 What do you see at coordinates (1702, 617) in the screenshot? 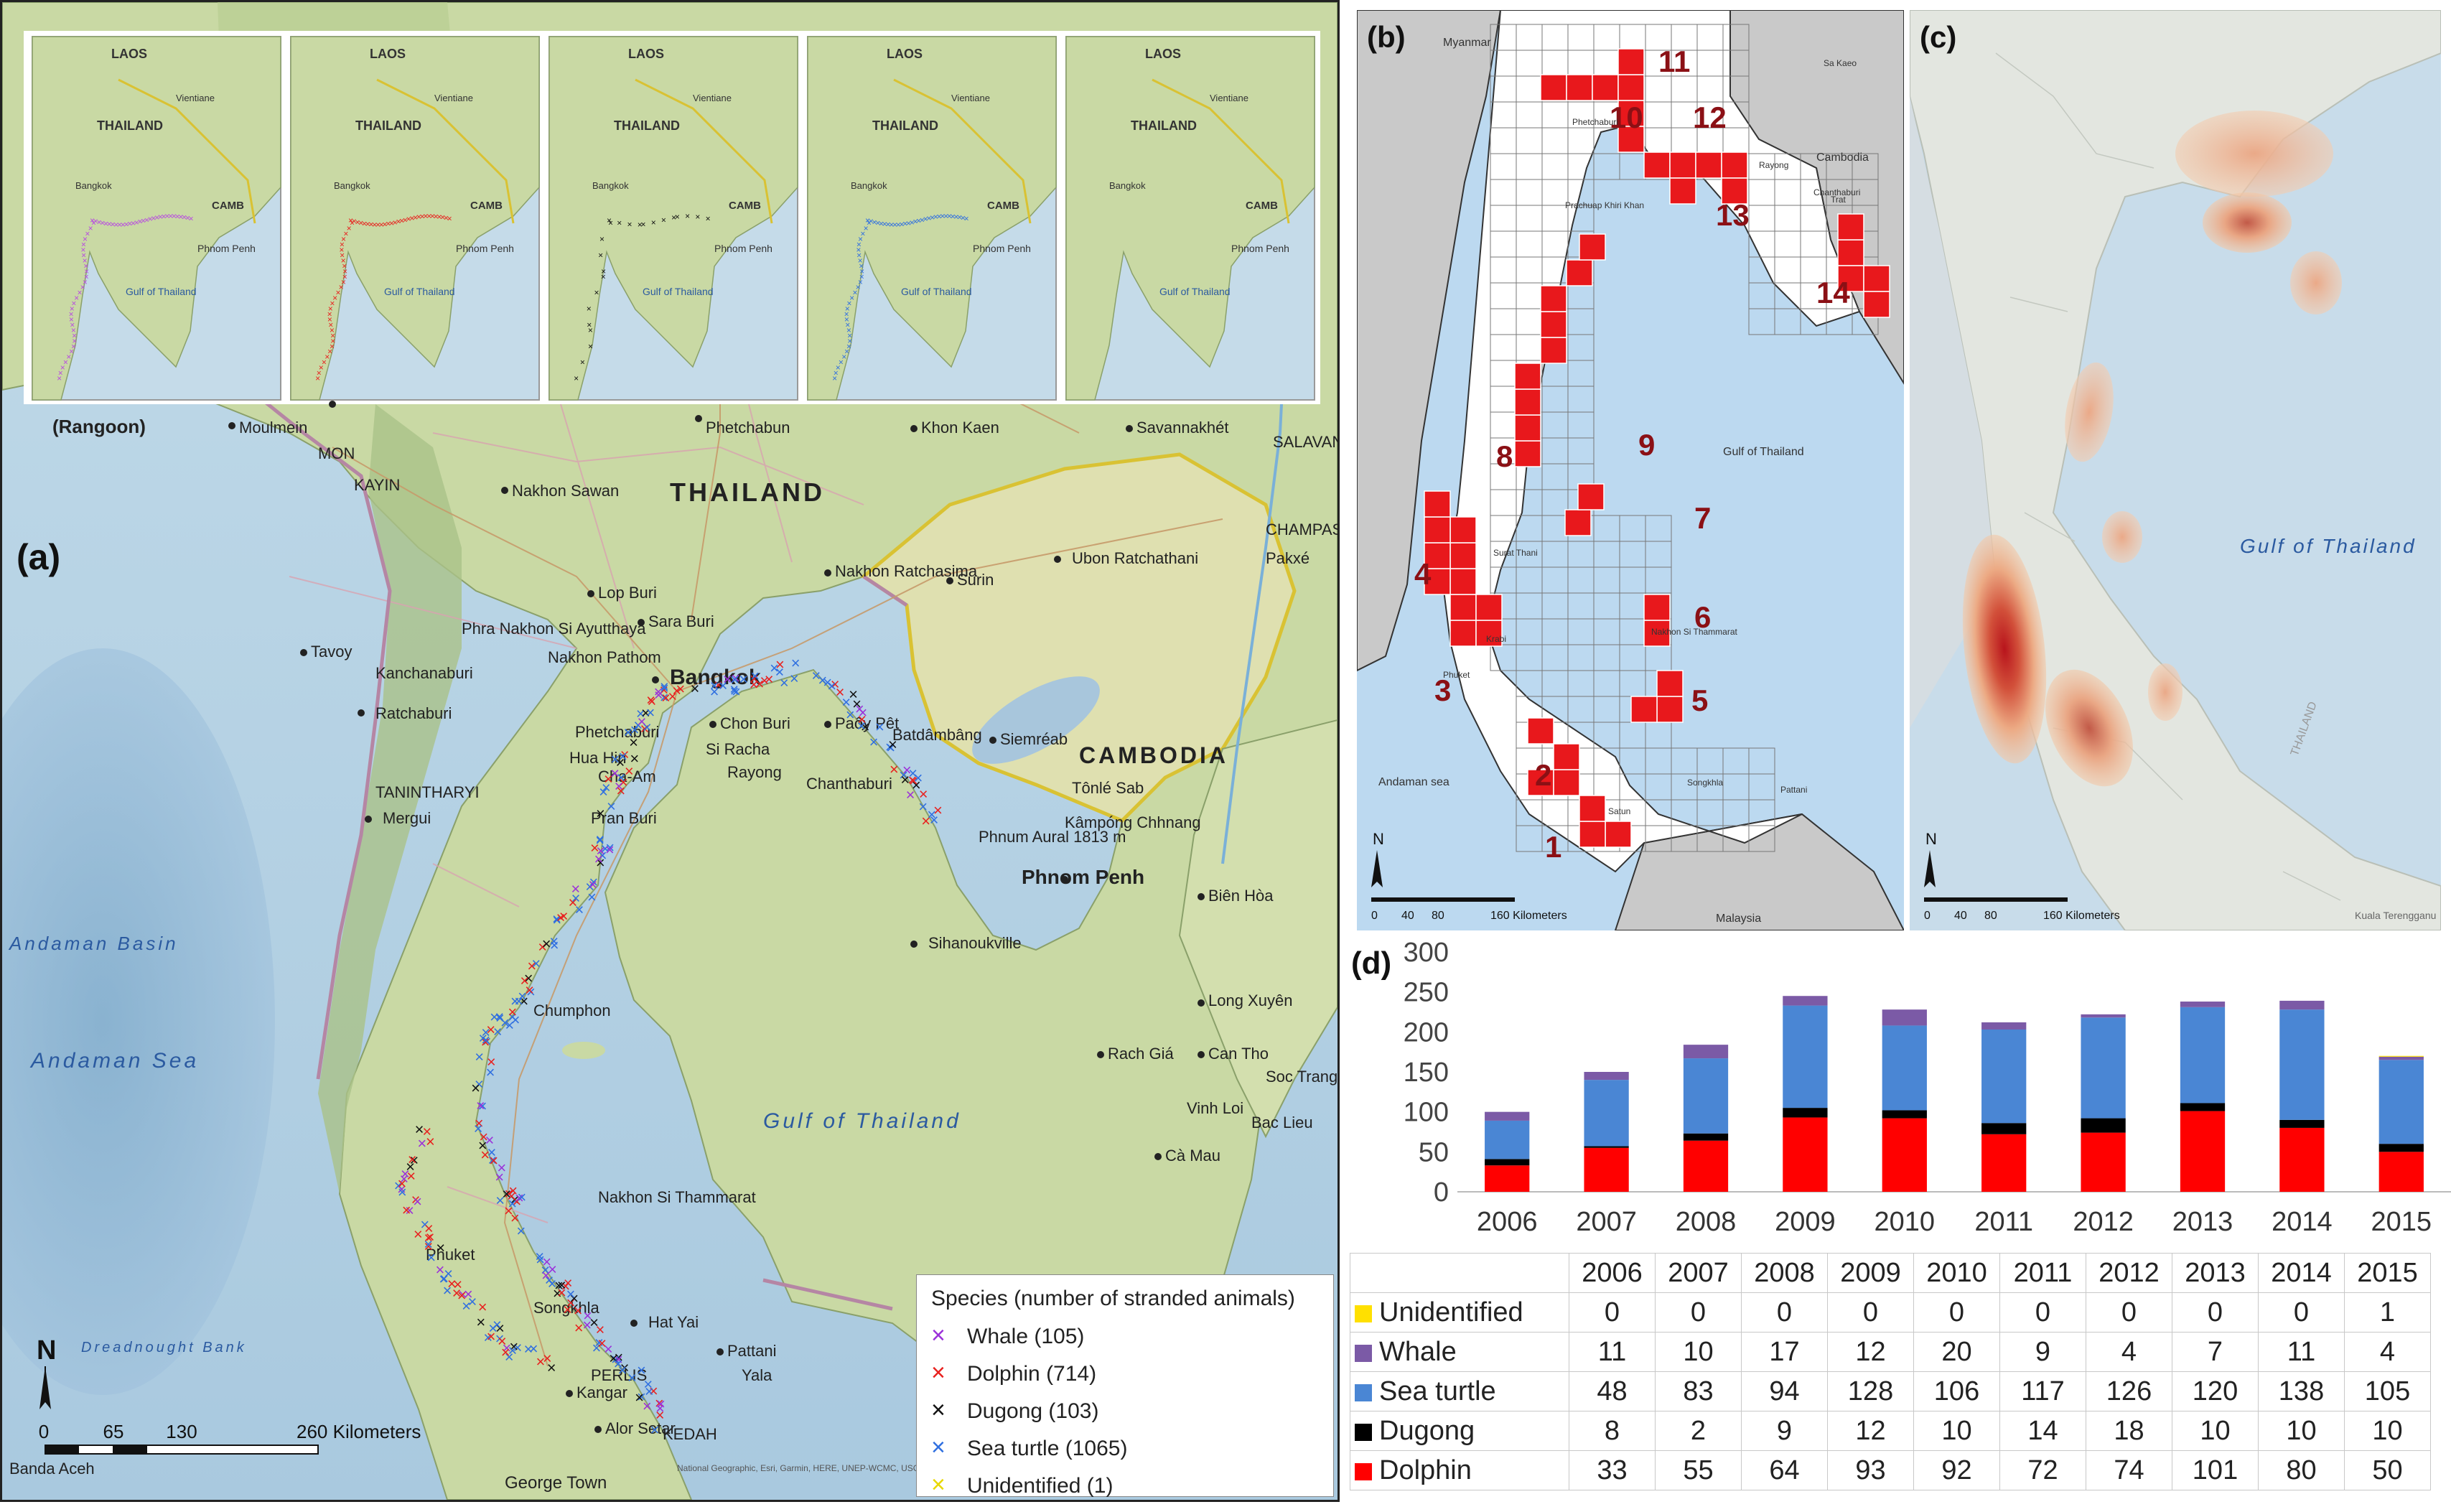
I see `hotspot-number: 6` at bounding box center [1702, 617].